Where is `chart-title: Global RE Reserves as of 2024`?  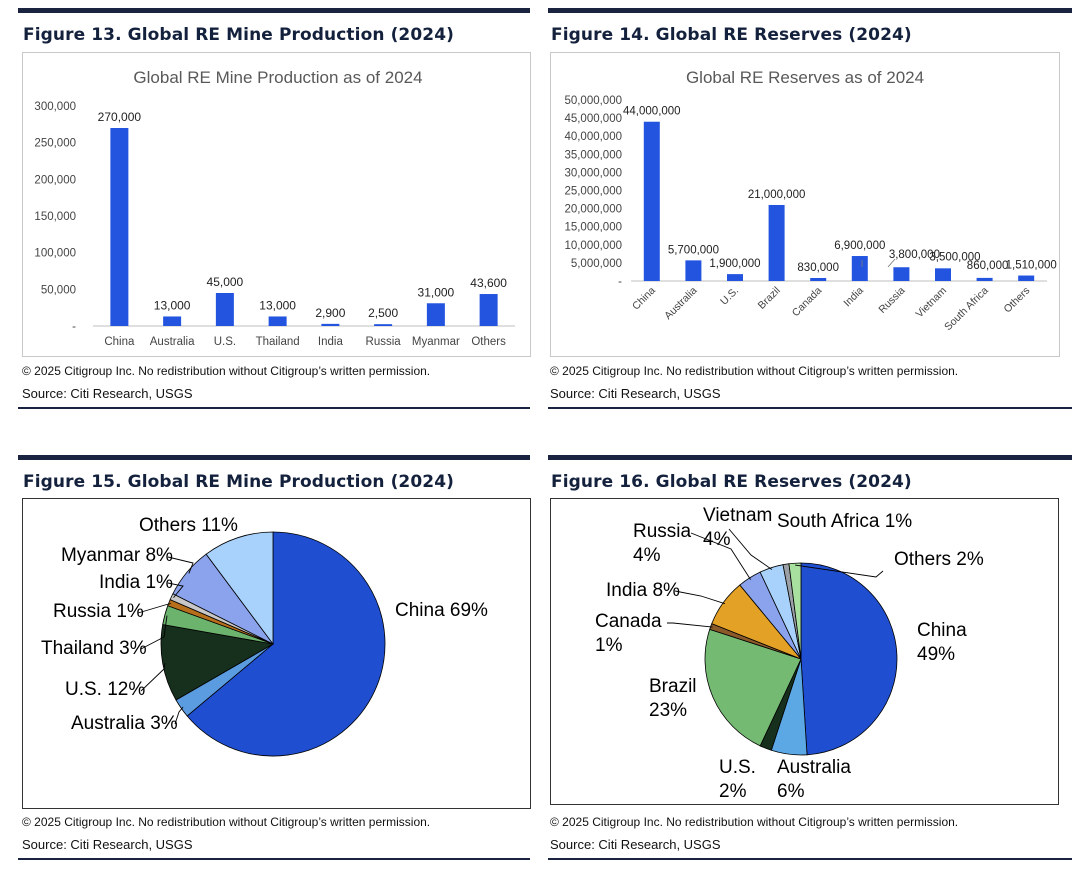
chart-title: Global RE Reserves as of 2024 is located at coordinates (805, 77).